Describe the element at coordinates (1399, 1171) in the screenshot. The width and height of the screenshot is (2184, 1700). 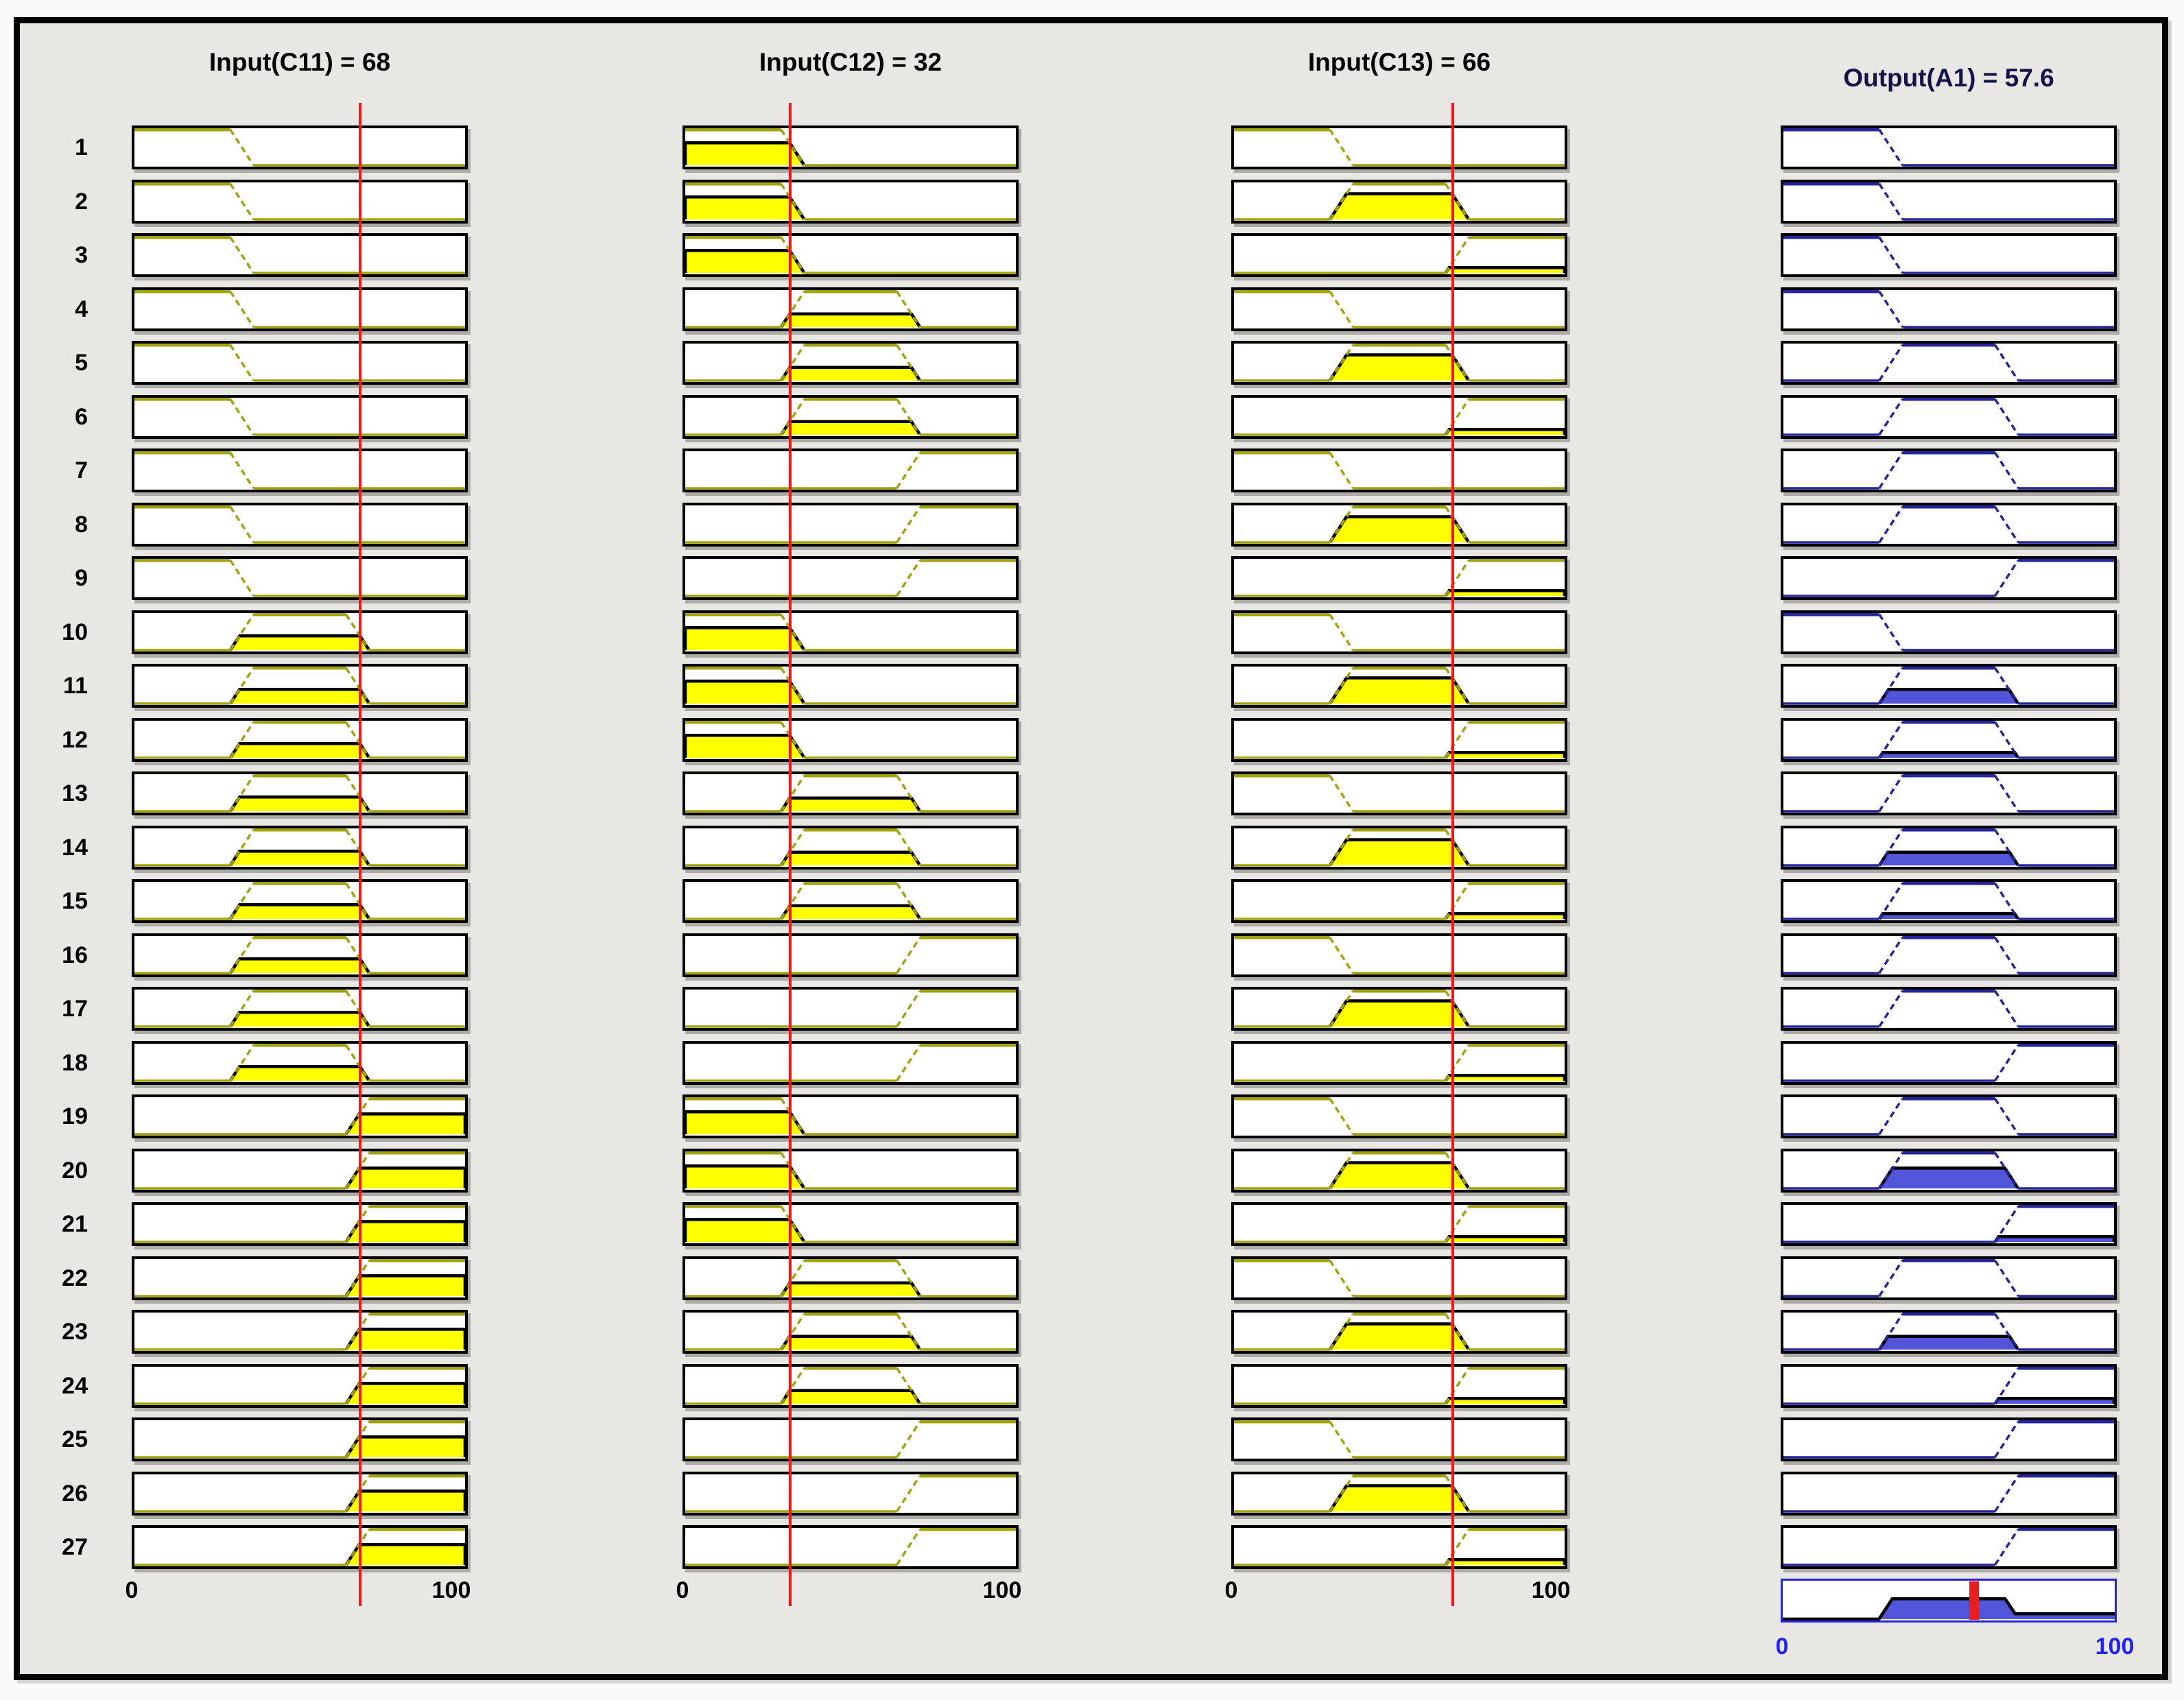
I see `rule-20-c13-plot` at that location.